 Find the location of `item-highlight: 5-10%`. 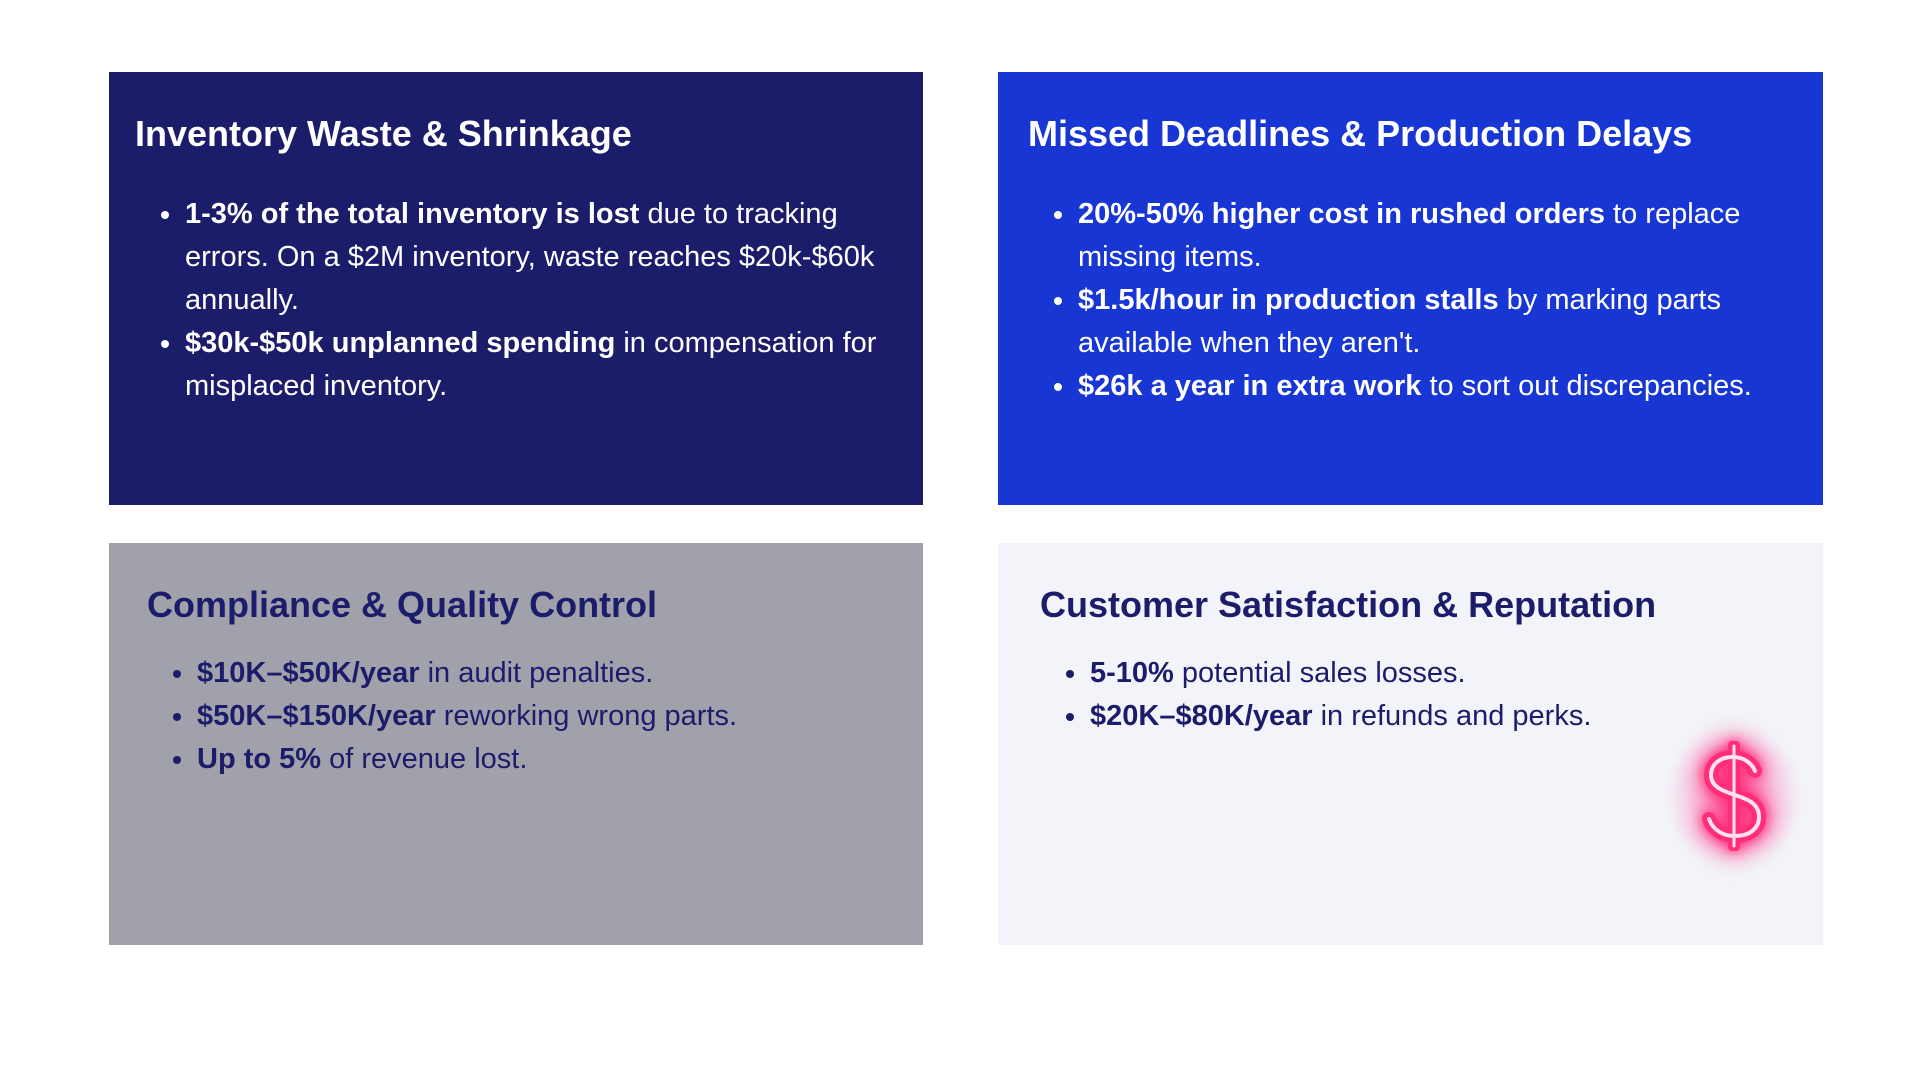

item-highlight: 5-10% is located at coordinates (1132, 673).